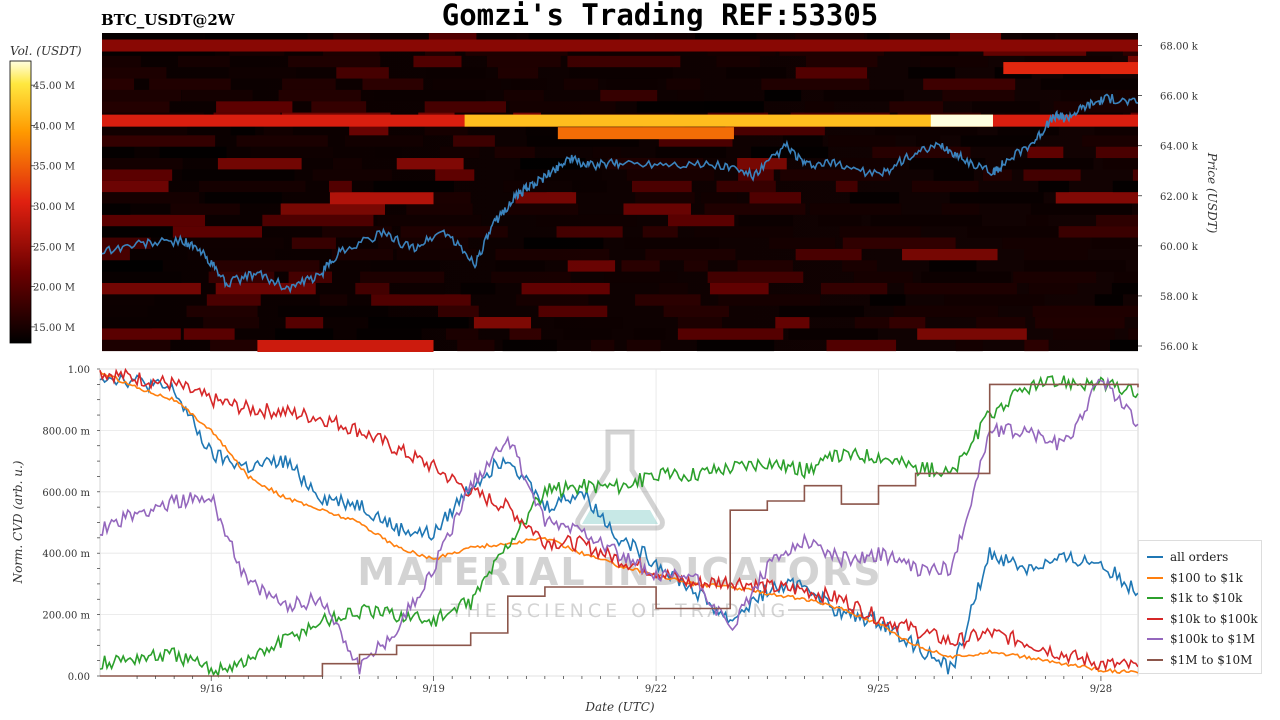  I want to click on cvd-y-tick-label: 1.00, so click(79, 370).